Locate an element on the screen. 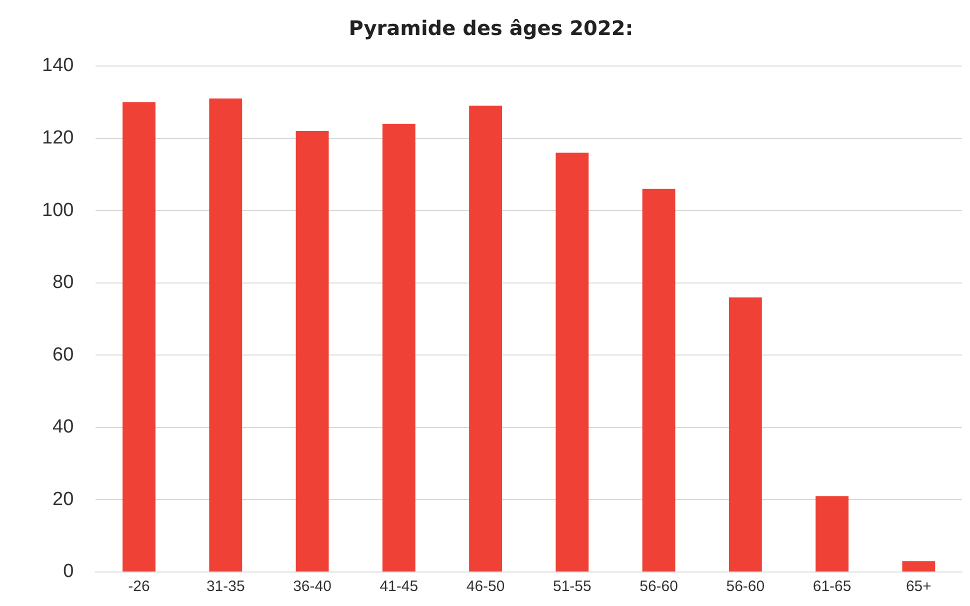 The height and width of the screenshot is (606, 970). y-tick-label: 40 is located at coordinates (63, 427).